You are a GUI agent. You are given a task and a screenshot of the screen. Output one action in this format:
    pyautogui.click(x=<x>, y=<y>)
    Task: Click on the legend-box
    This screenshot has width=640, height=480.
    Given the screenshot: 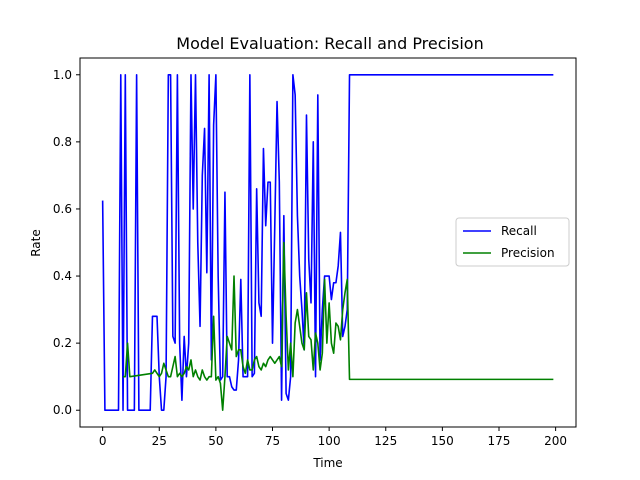 What is the action you would take?
    pyautogui.click(x=512, y=242)
    